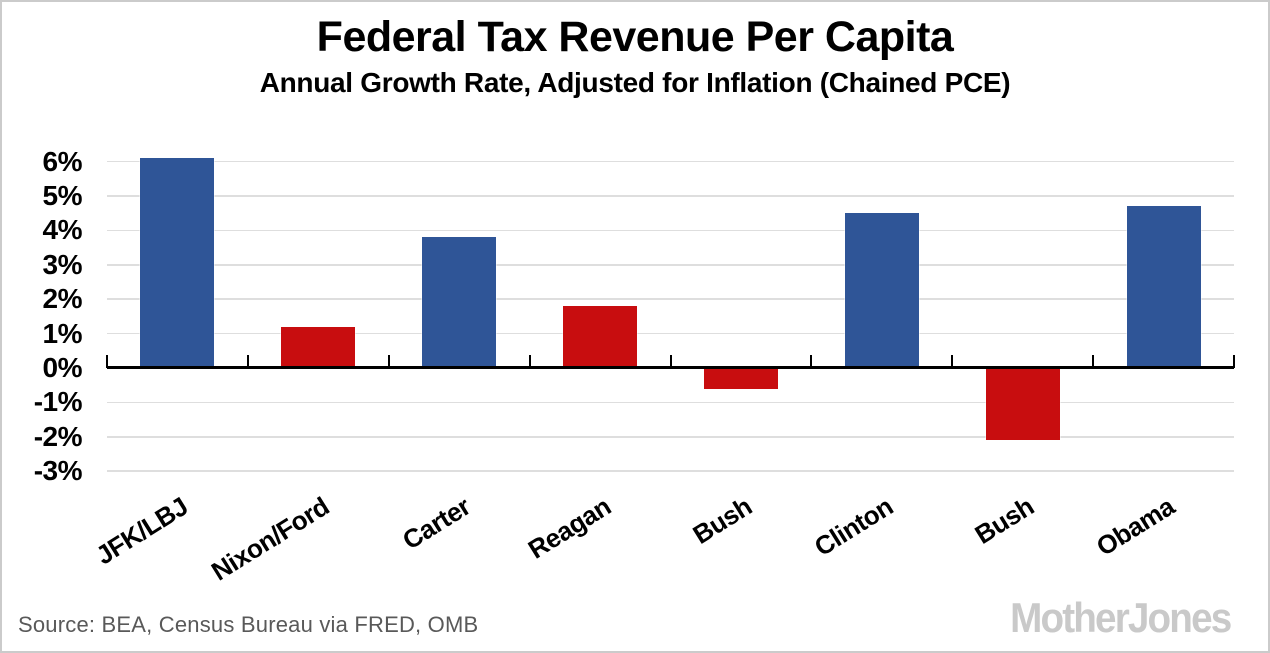  I want to click on y-axis-tick-label: 1%, so click(62, 333).